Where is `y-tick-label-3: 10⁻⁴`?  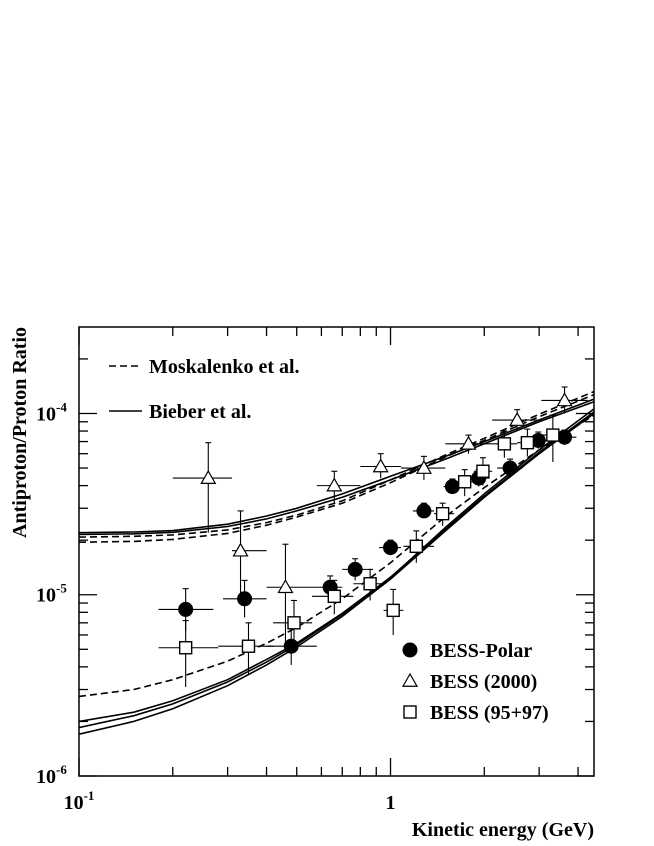
y-tick-label-3: 10⁻⁴ is located at coordinates (51, 412).